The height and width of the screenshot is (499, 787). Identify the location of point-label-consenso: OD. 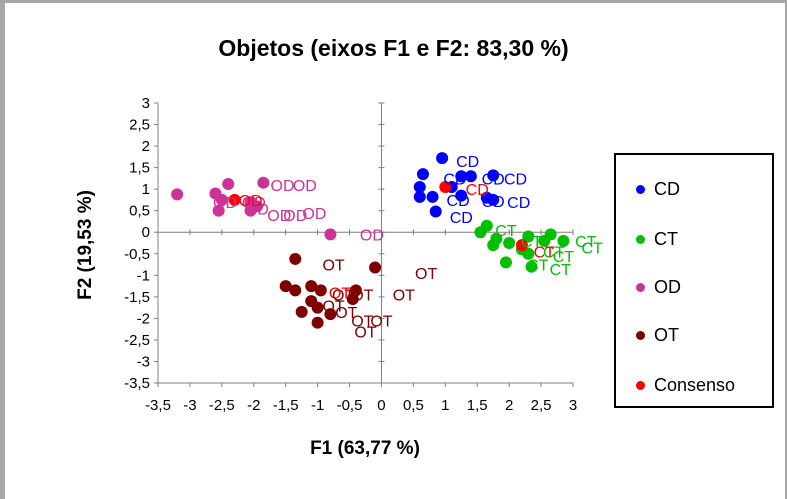
(251, 201).